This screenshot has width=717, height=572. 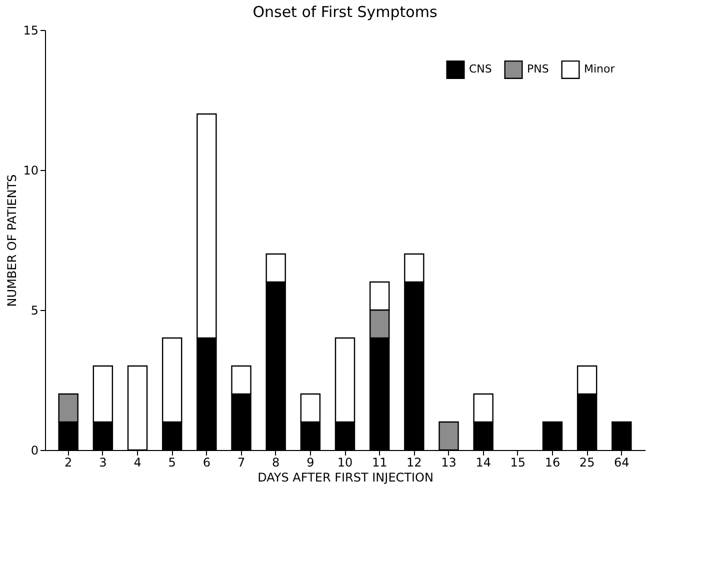 What do you see at coordinates (552, 463) in the screenshot?
I see `x-tick-label: 16` at bounding box center [552, 463].